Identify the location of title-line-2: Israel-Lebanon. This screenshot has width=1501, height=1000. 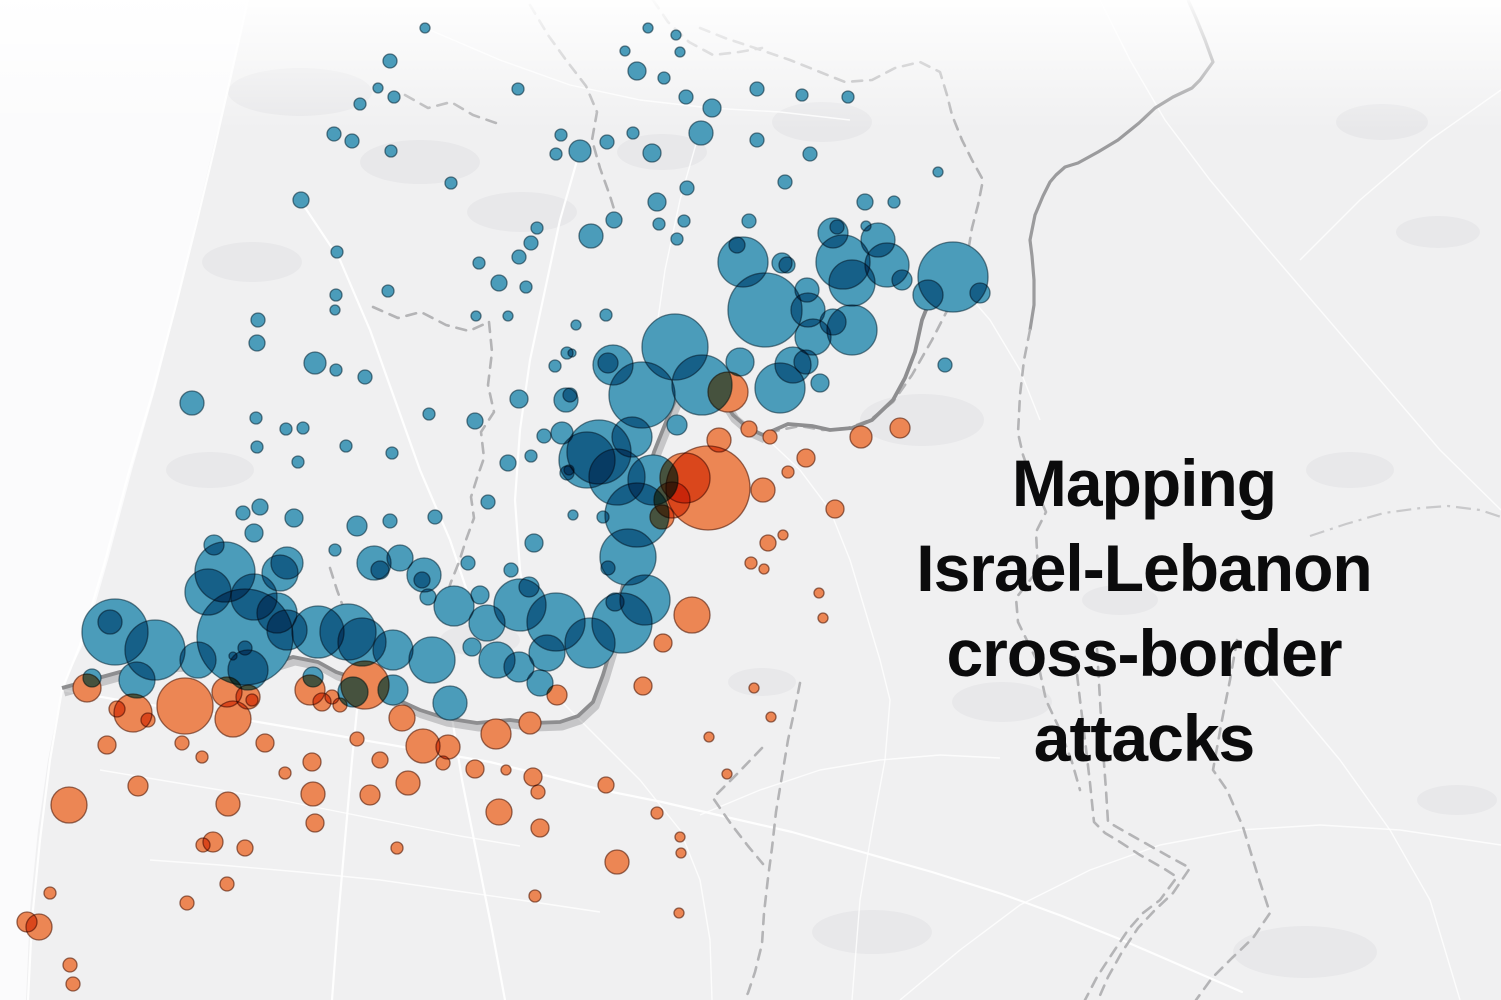
(1144, 568).